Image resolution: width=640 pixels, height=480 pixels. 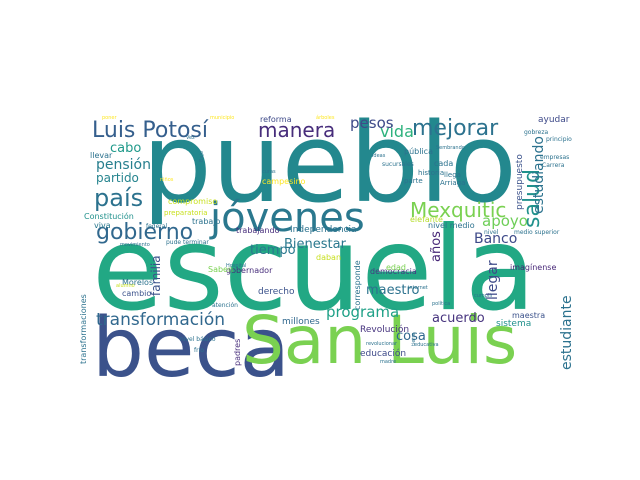 I want to click on word-corresponde: corresponde, so click(x=357, y=285).